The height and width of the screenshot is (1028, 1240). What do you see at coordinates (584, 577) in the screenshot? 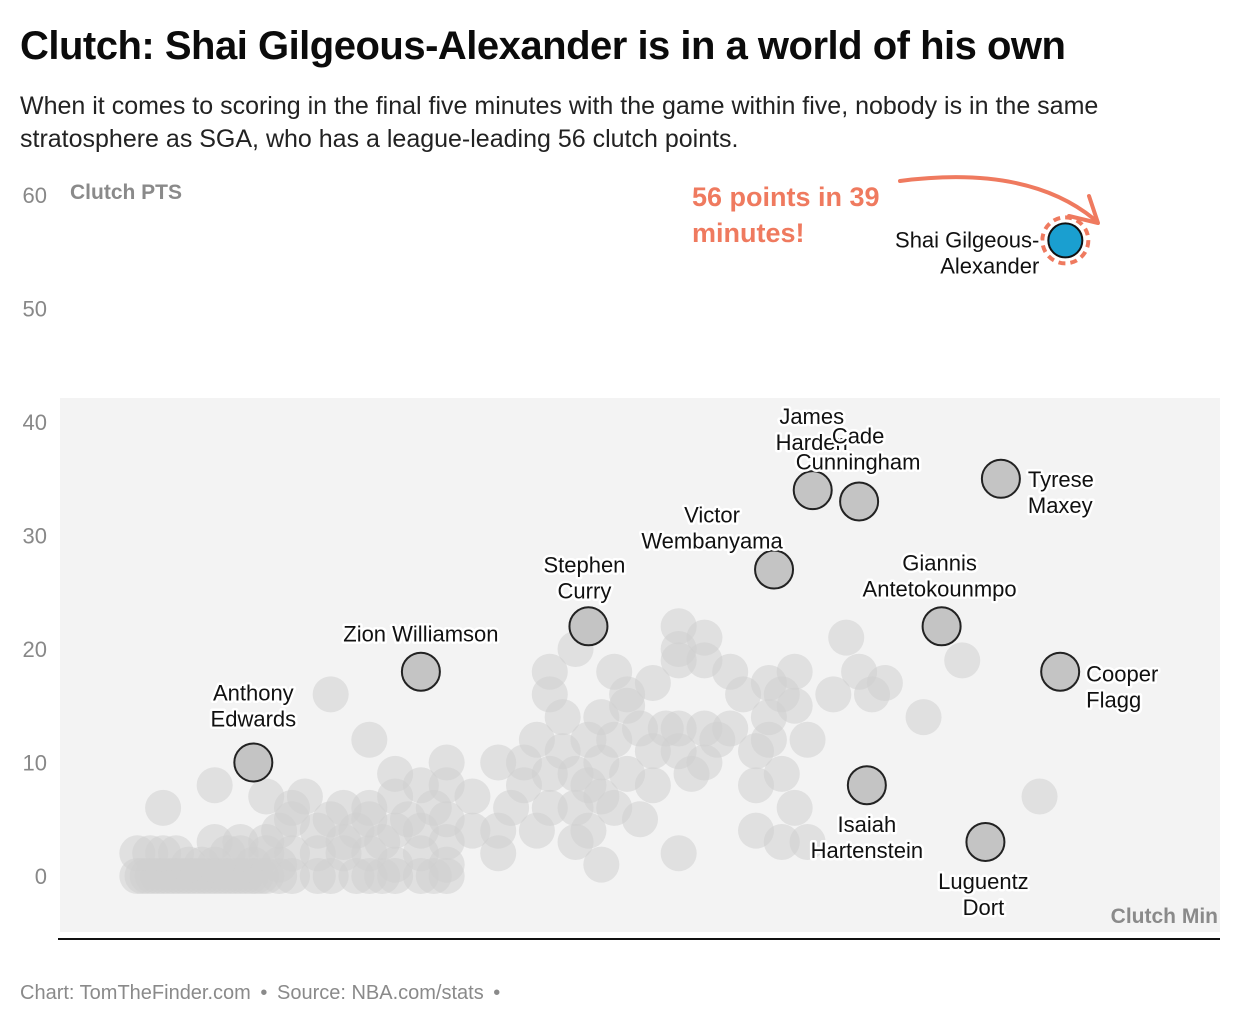
I see `point-label: Stephen Curry` at bounding box center [584, 577].